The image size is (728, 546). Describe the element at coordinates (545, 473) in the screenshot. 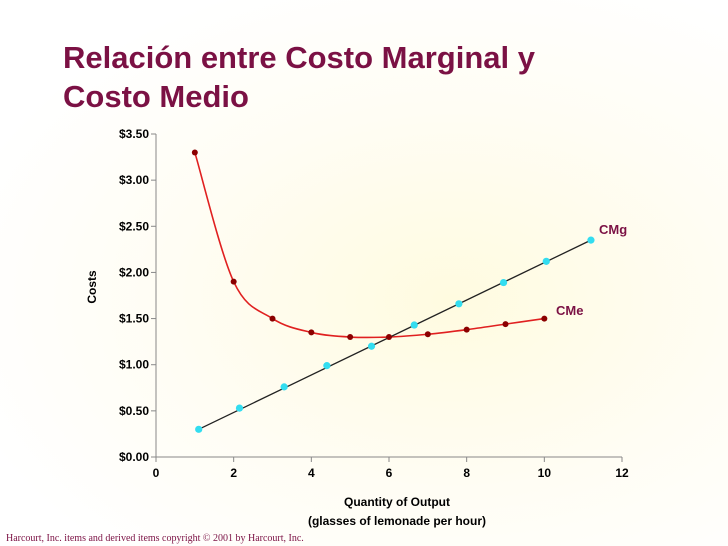

I see `x-tick-label: 10` at that location.